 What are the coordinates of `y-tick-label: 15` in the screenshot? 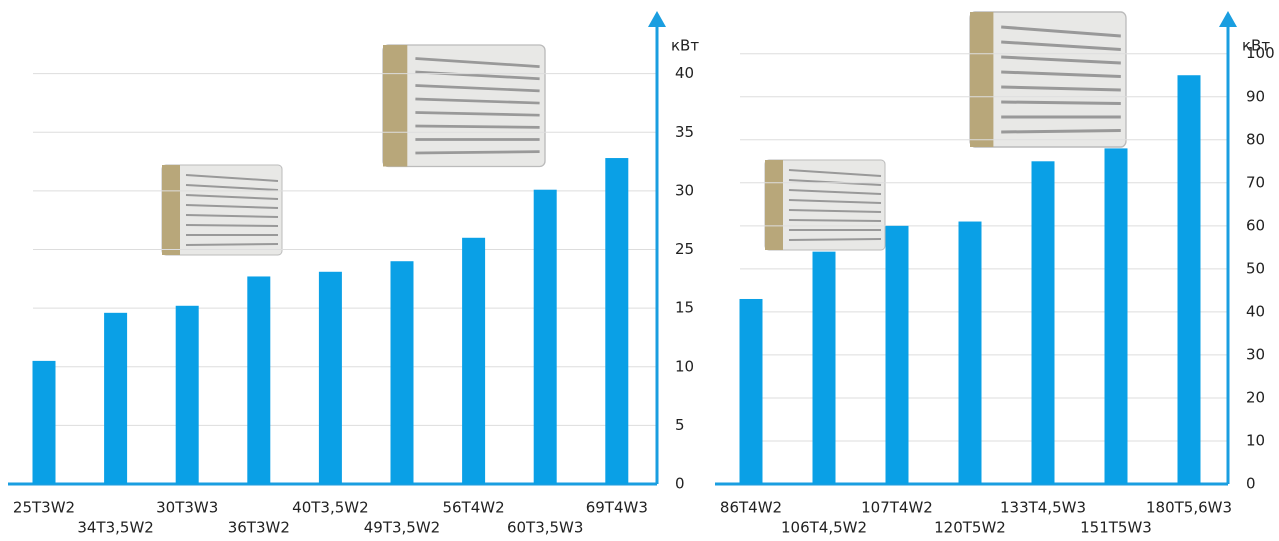 It's located at (684, 308).